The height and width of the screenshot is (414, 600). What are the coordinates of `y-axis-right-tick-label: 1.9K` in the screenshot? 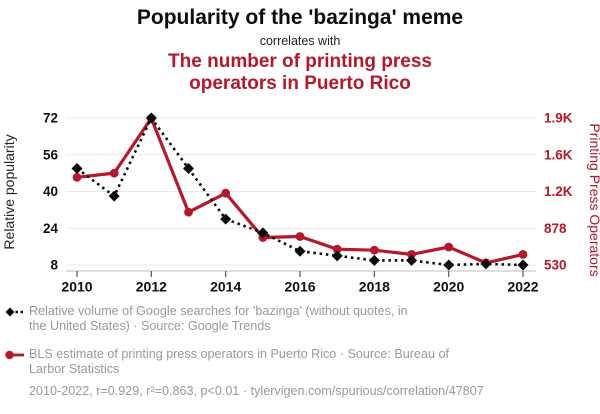 It's located at (558, 118).